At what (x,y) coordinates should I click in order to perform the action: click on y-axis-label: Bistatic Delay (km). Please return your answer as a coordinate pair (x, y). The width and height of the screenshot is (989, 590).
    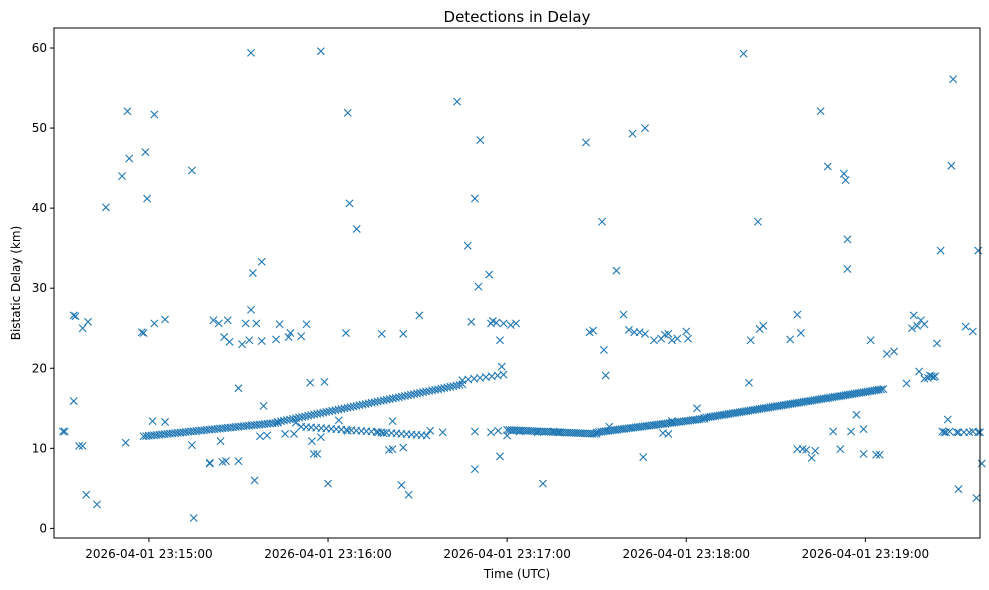
    Looking at the image, I should click on (16, 283).